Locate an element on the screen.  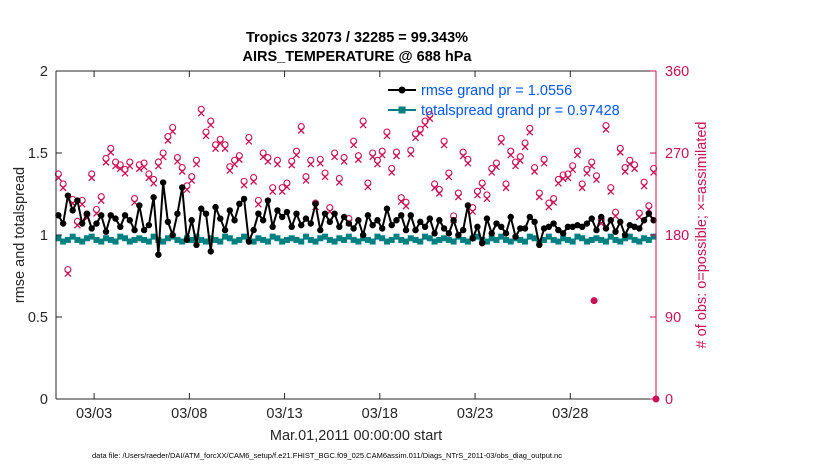
y-tick-left-label: 0 is located at coordinates (44, 400).